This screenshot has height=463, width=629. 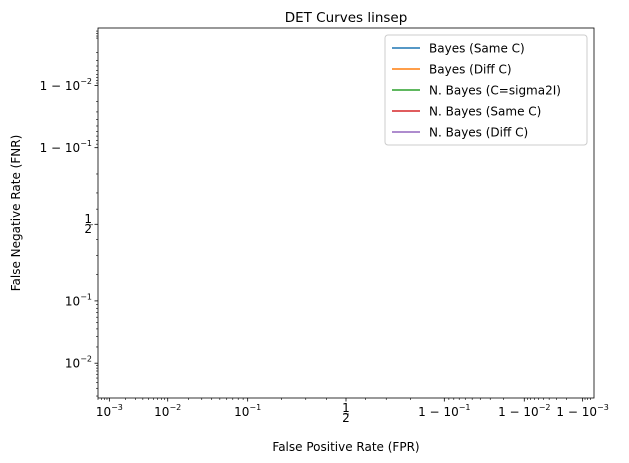 What do you see at coordinates (346, 18) in the screenshot?
I see `chart-title: DET Curves linsep` at bounding box center [346, 18].